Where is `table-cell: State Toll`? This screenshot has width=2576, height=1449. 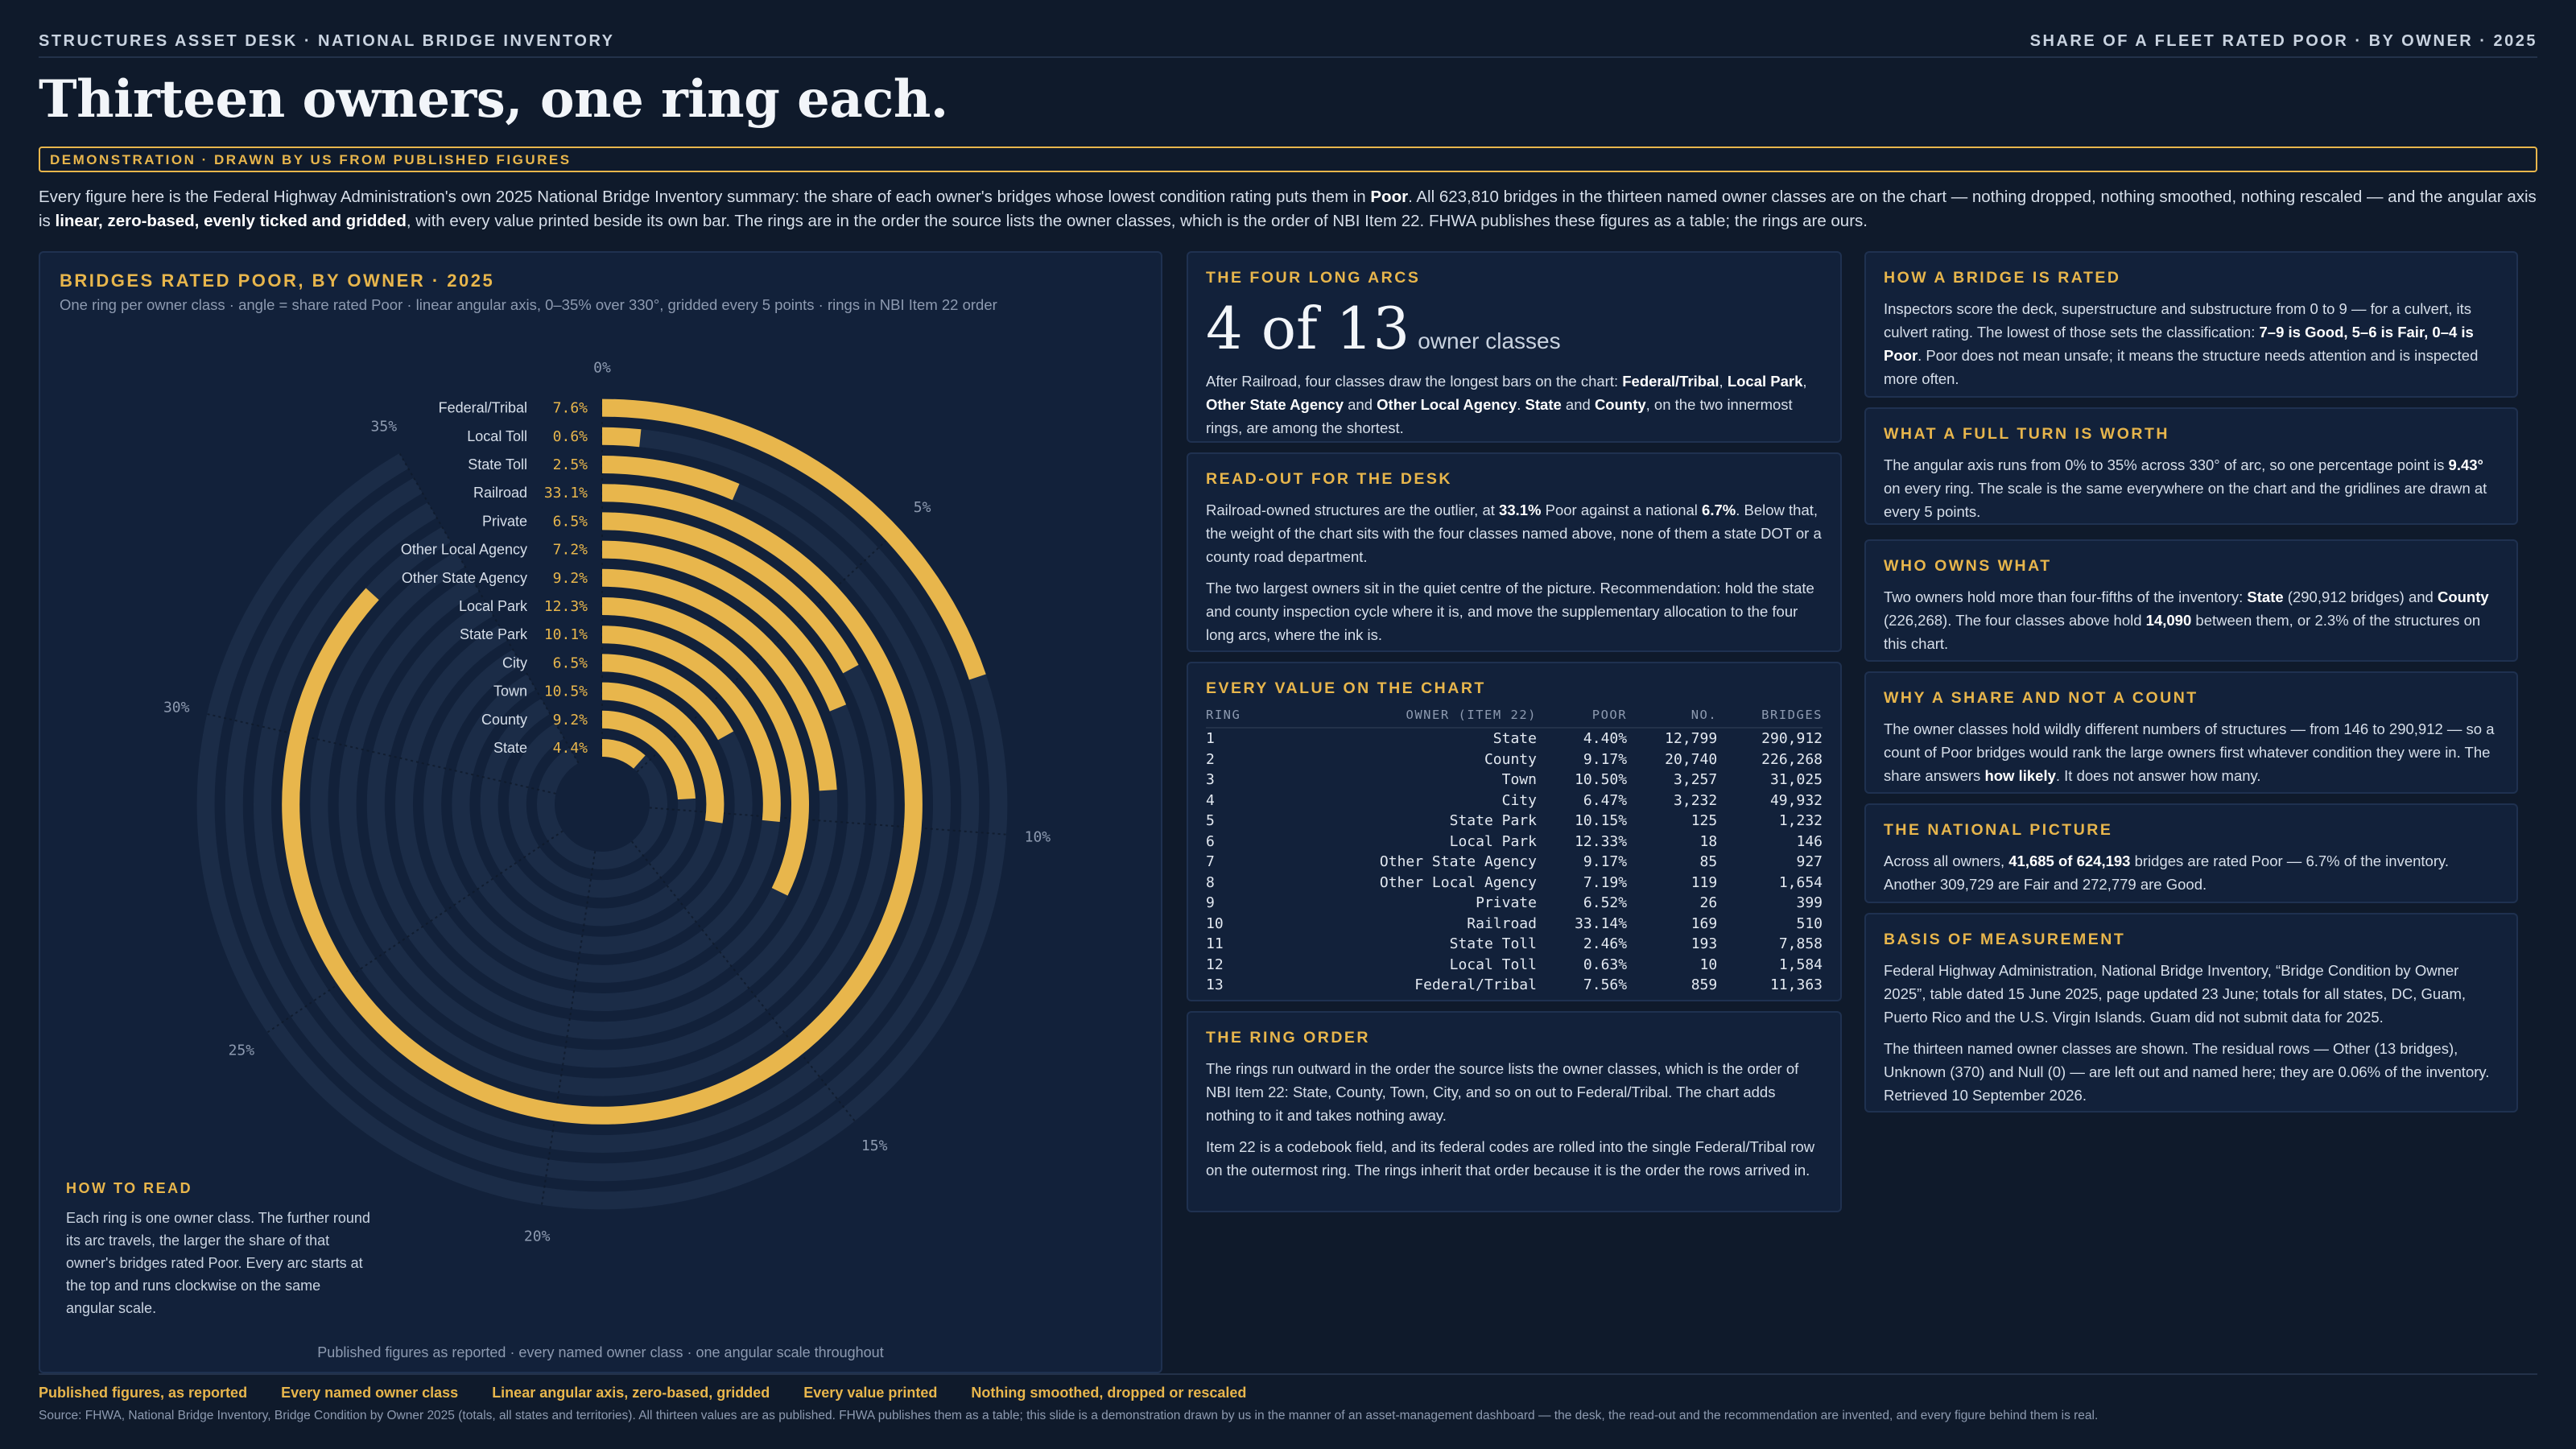
table-cell: State Toll is located at coordinates (1493, 943).